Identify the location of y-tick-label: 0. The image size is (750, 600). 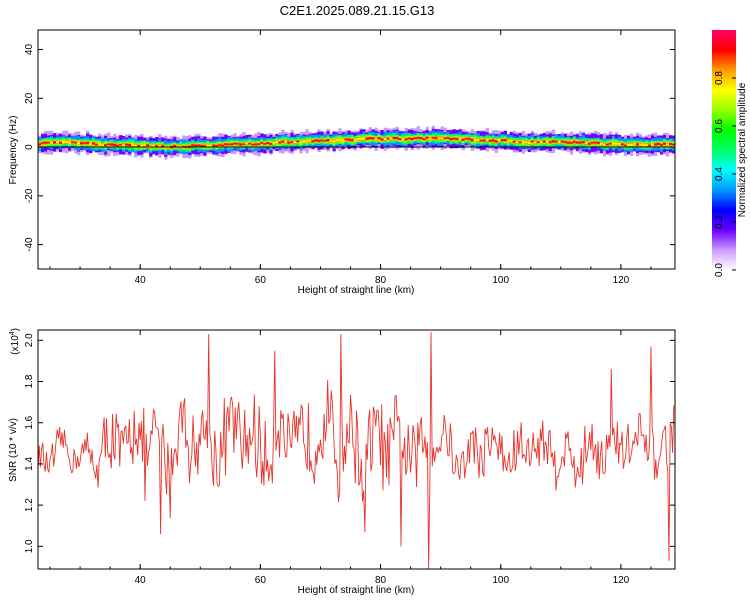
(29, 147).